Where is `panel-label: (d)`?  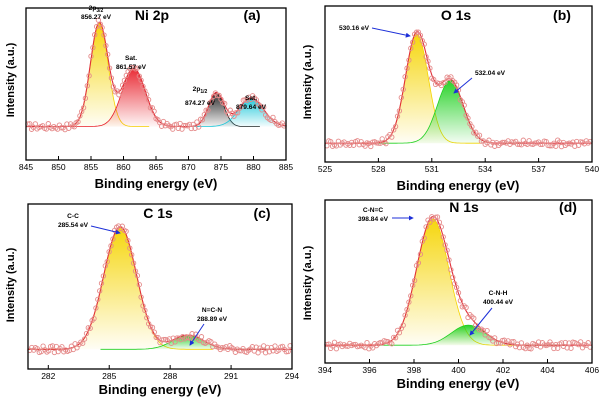 panel-label: (d) is located at coordinates (568, 207).